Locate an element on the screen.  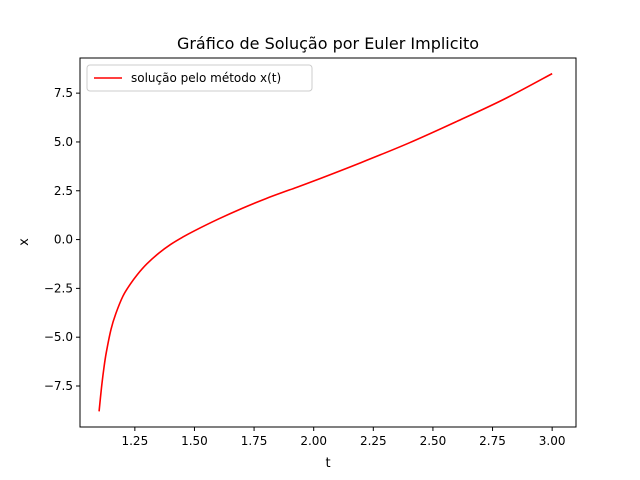
x-axis-label: t is located at coordinates (327, 463).